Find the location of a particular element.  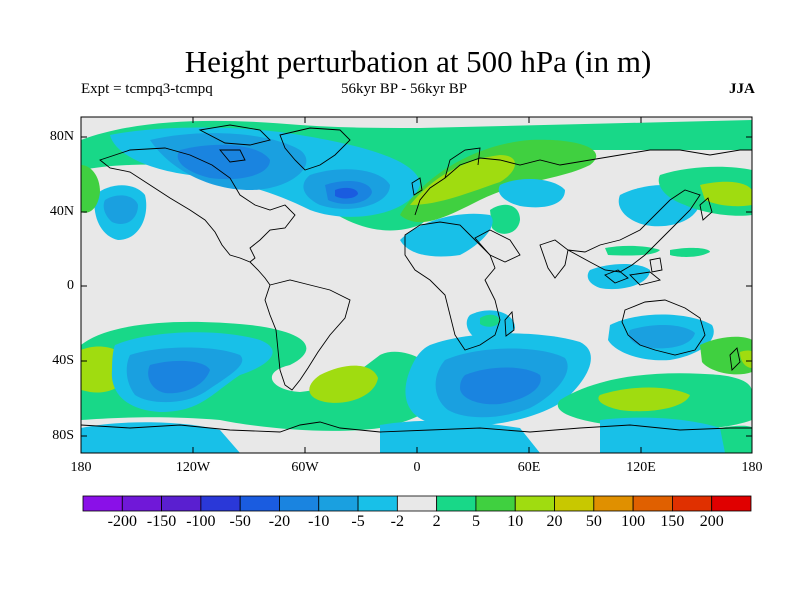

tasman-yellow-green is located at coordinates (746, 359).